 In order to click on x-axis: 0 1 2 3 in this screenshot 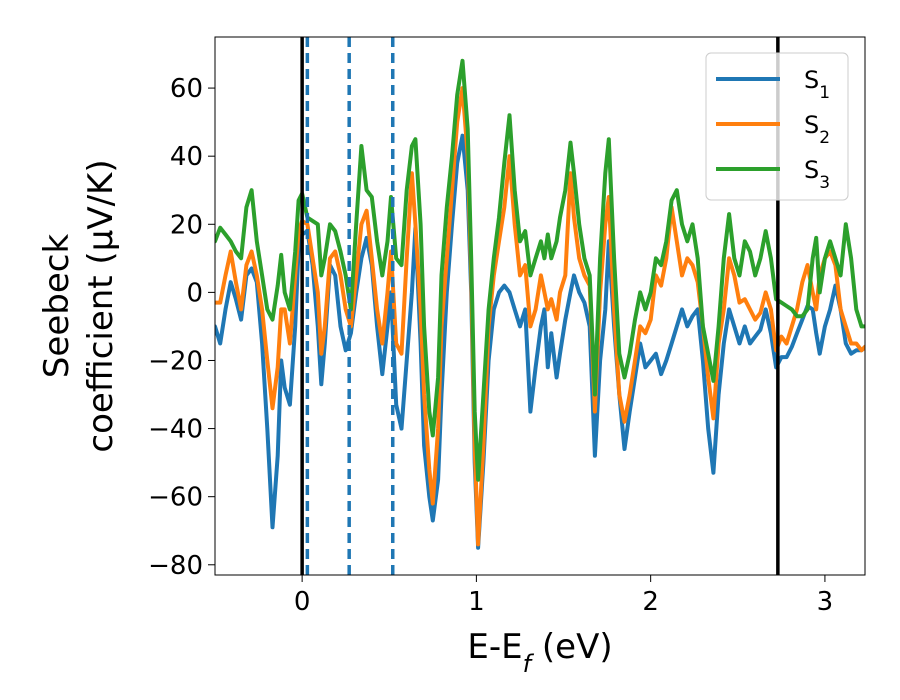, I will do `click(563, 596)`.